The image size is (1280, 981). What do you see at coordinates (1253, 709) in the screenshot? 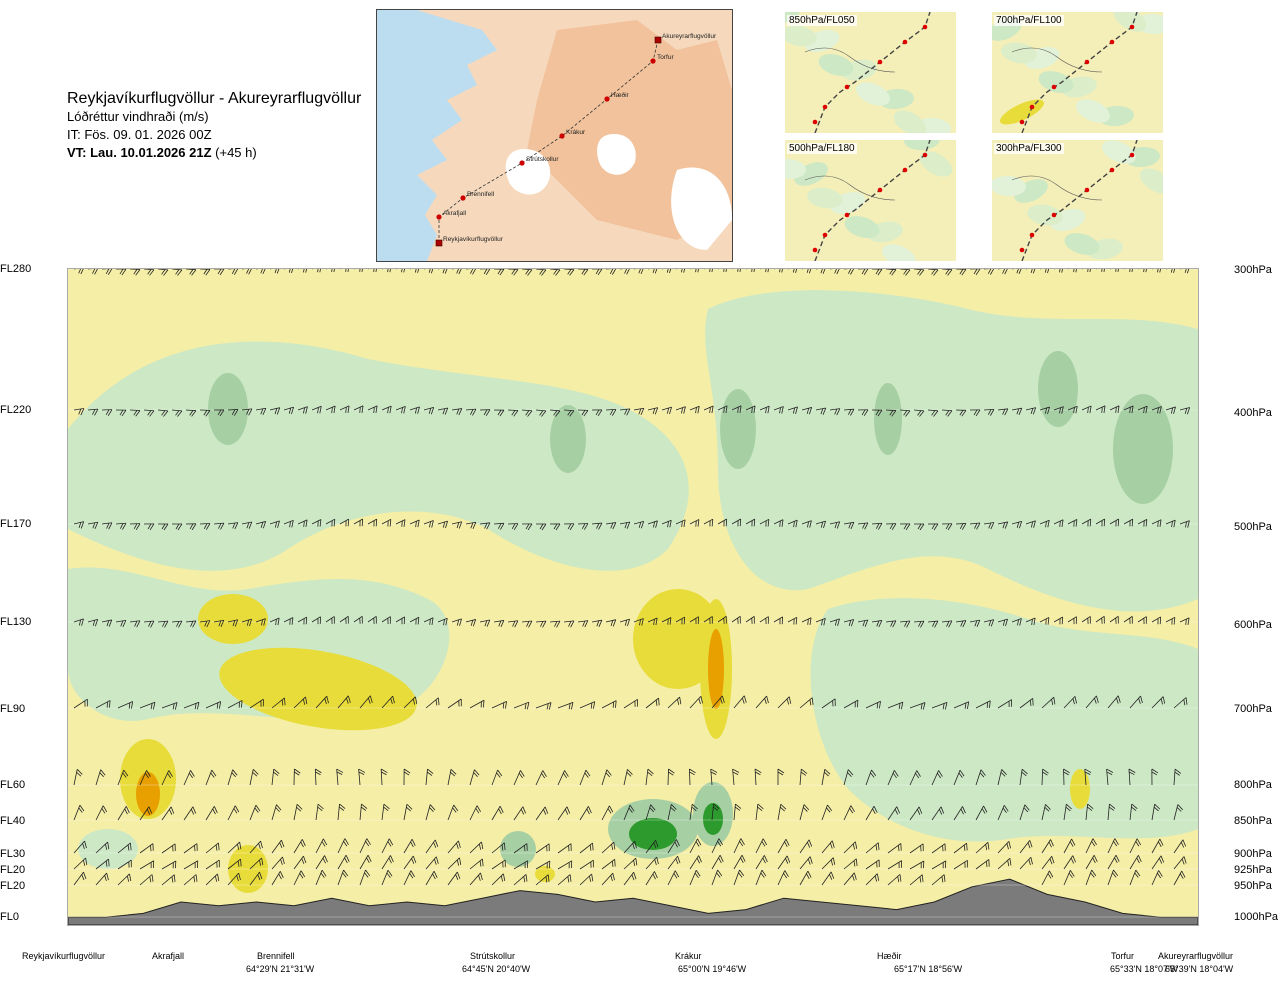
I see `hpa-label: 700hPa` at bounding box center [1253, 709].